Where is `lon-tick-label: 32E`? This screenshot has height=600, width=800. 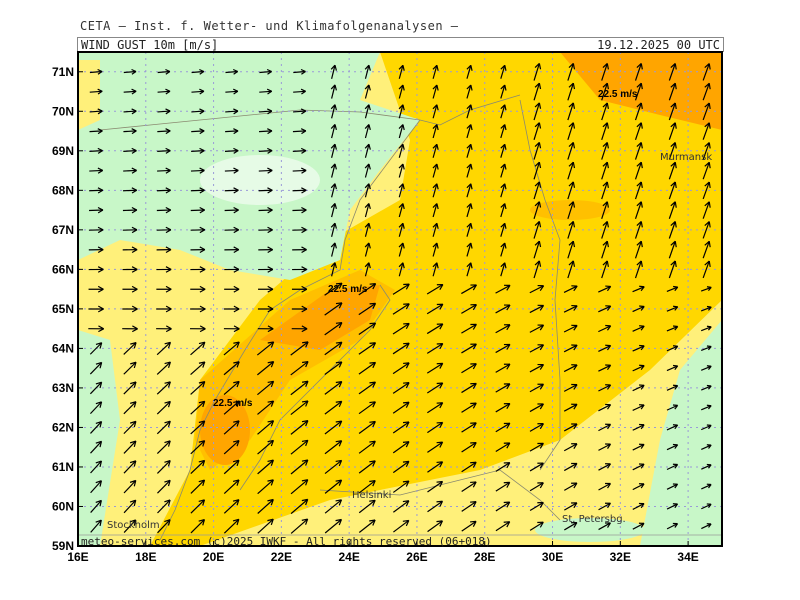
lon-tick-label: 32E is located at coordinates (620, 557).